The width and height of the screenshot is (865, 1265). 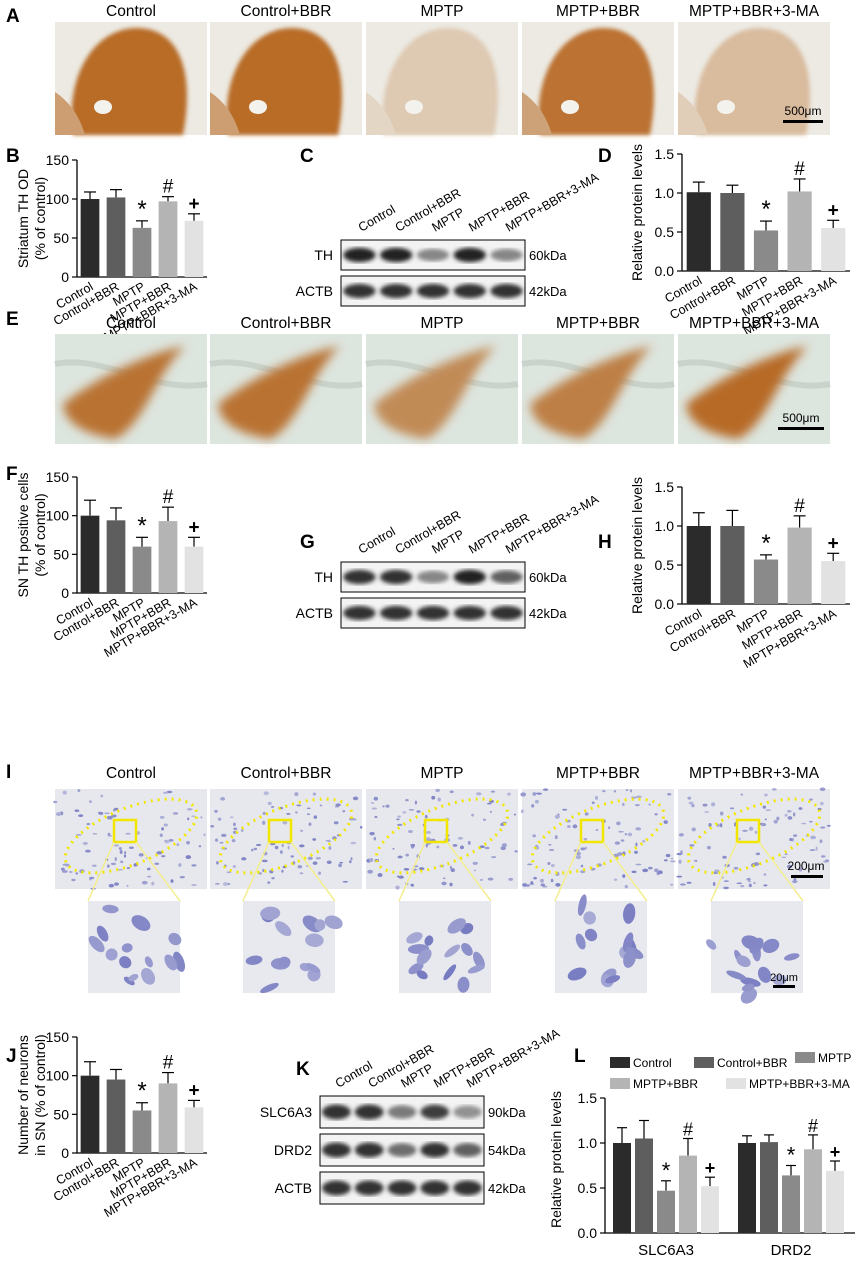 What do you see at coordinates (314, 291) in the screenshot?
I see `blot-row-label: ACTB` at bounding box center [314, 291].